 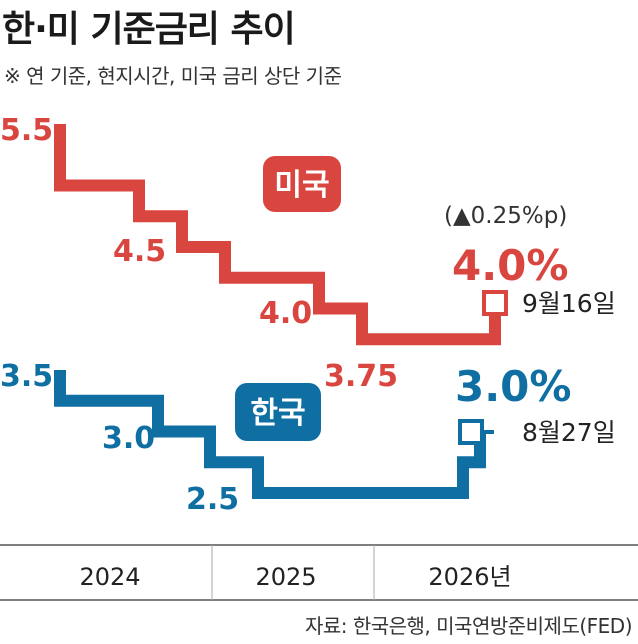 What do you see at coordinates (139, 251) in the screenshot?
I see `us-label-4.5: 4.5` at bounding box center [139, 251].